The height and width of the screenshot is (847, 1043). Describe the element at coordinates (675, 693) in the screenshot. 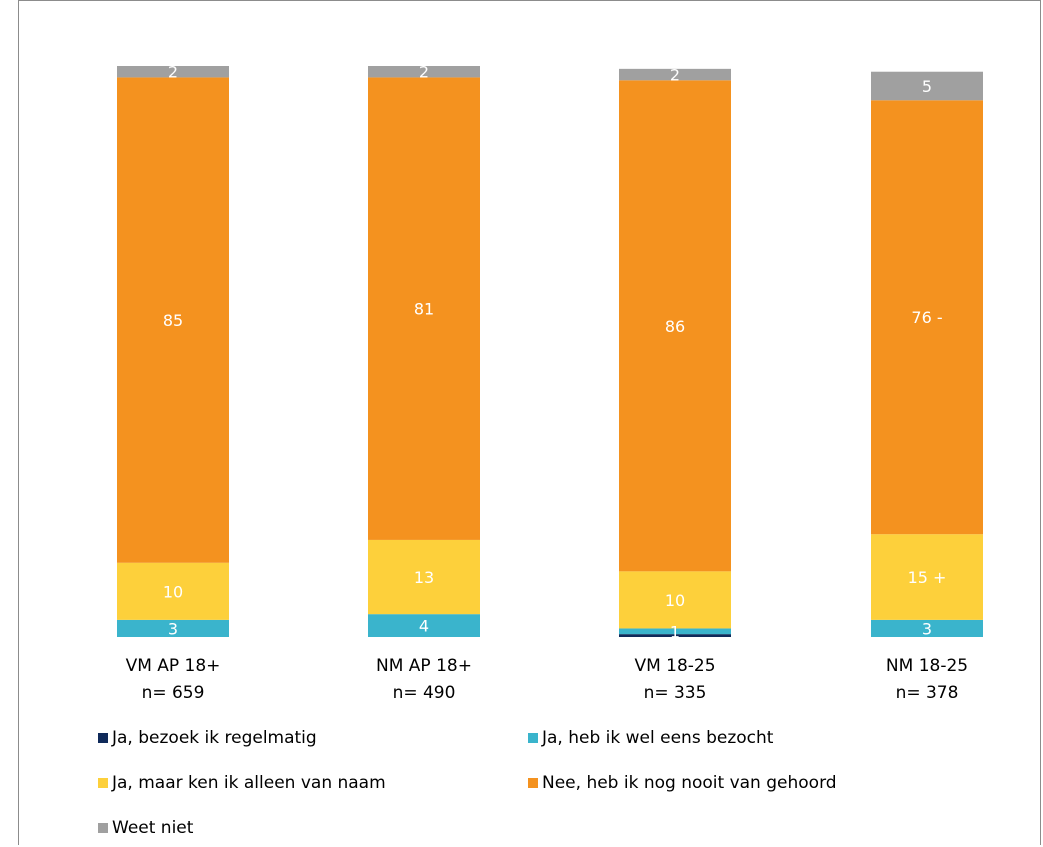

I see `sample-size-label-2: n= 335` at that location.